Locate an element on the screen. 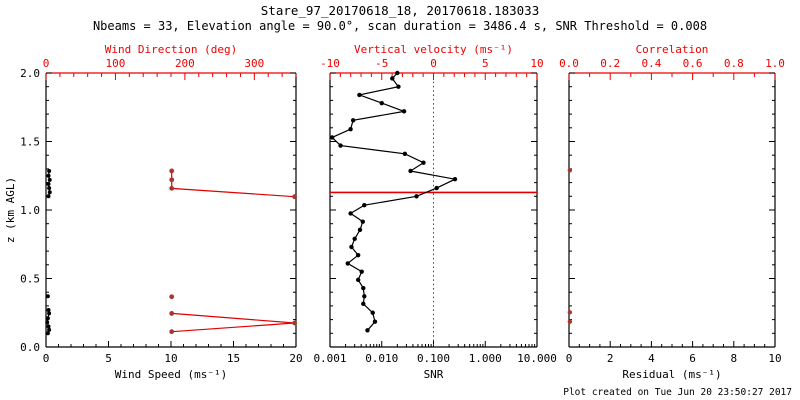 This screenshot has width=800, height=400. svg-text: 20 is located at coordinates (295, 358).